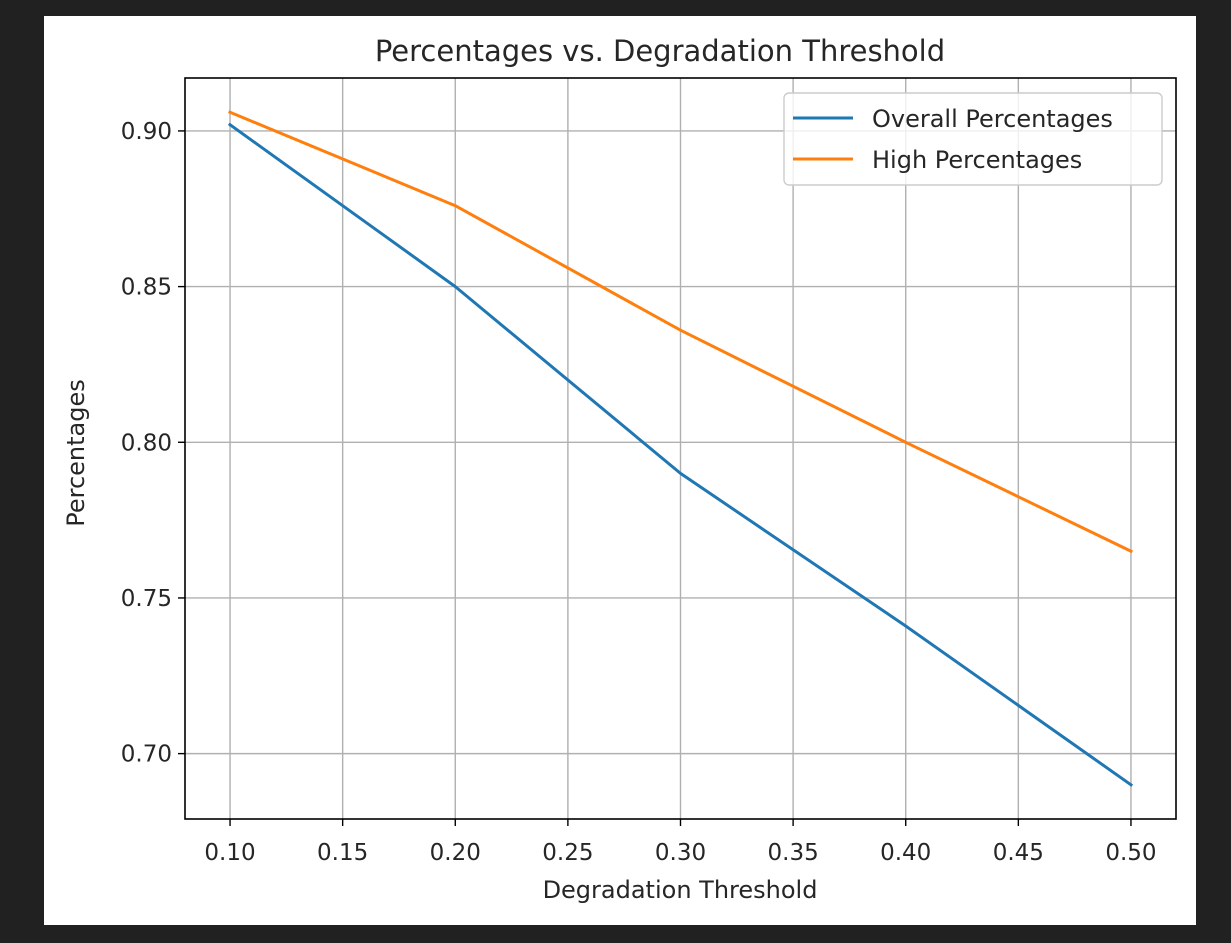 Image resolution: width=1231 pixels, height=943 pixels. I want to click on x-tick-label: 0.30, so click(680, 853).